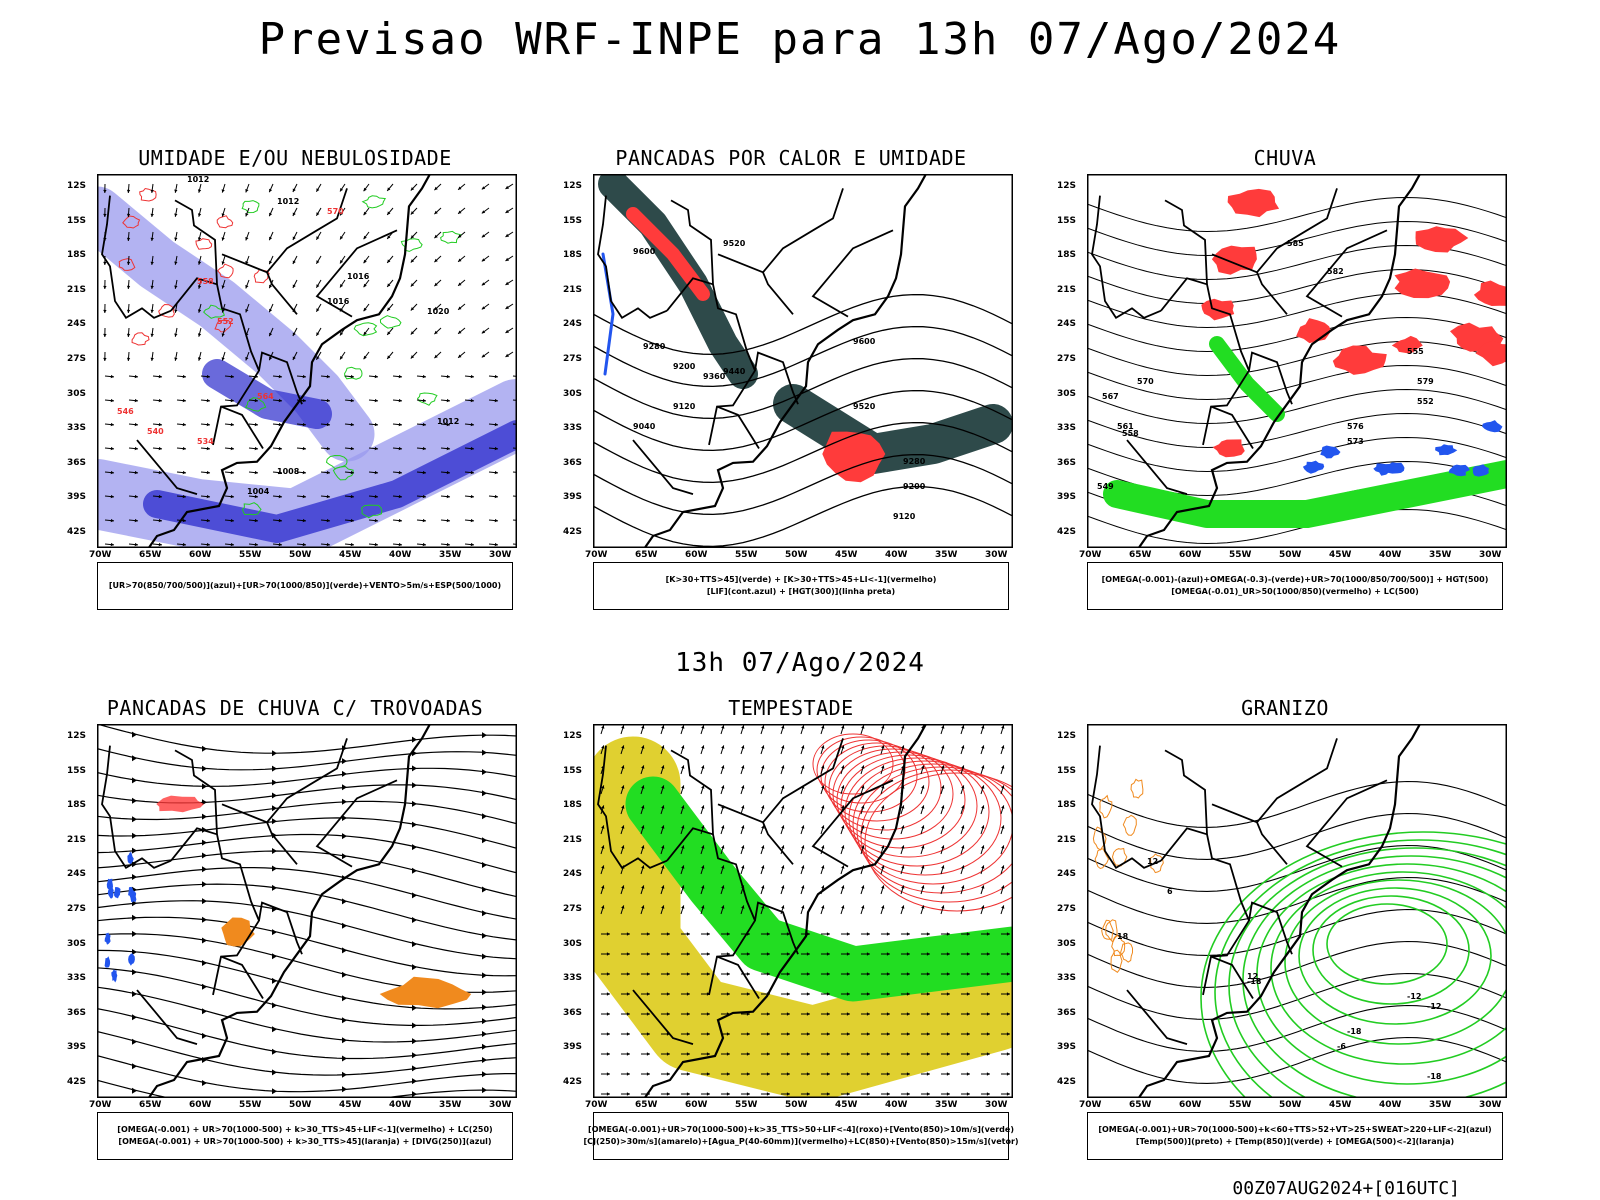  What do you see at coordinates (696, 555) in the screenshot?
I see `lon-tick-label: 60W` at bounding box center [696, 555].